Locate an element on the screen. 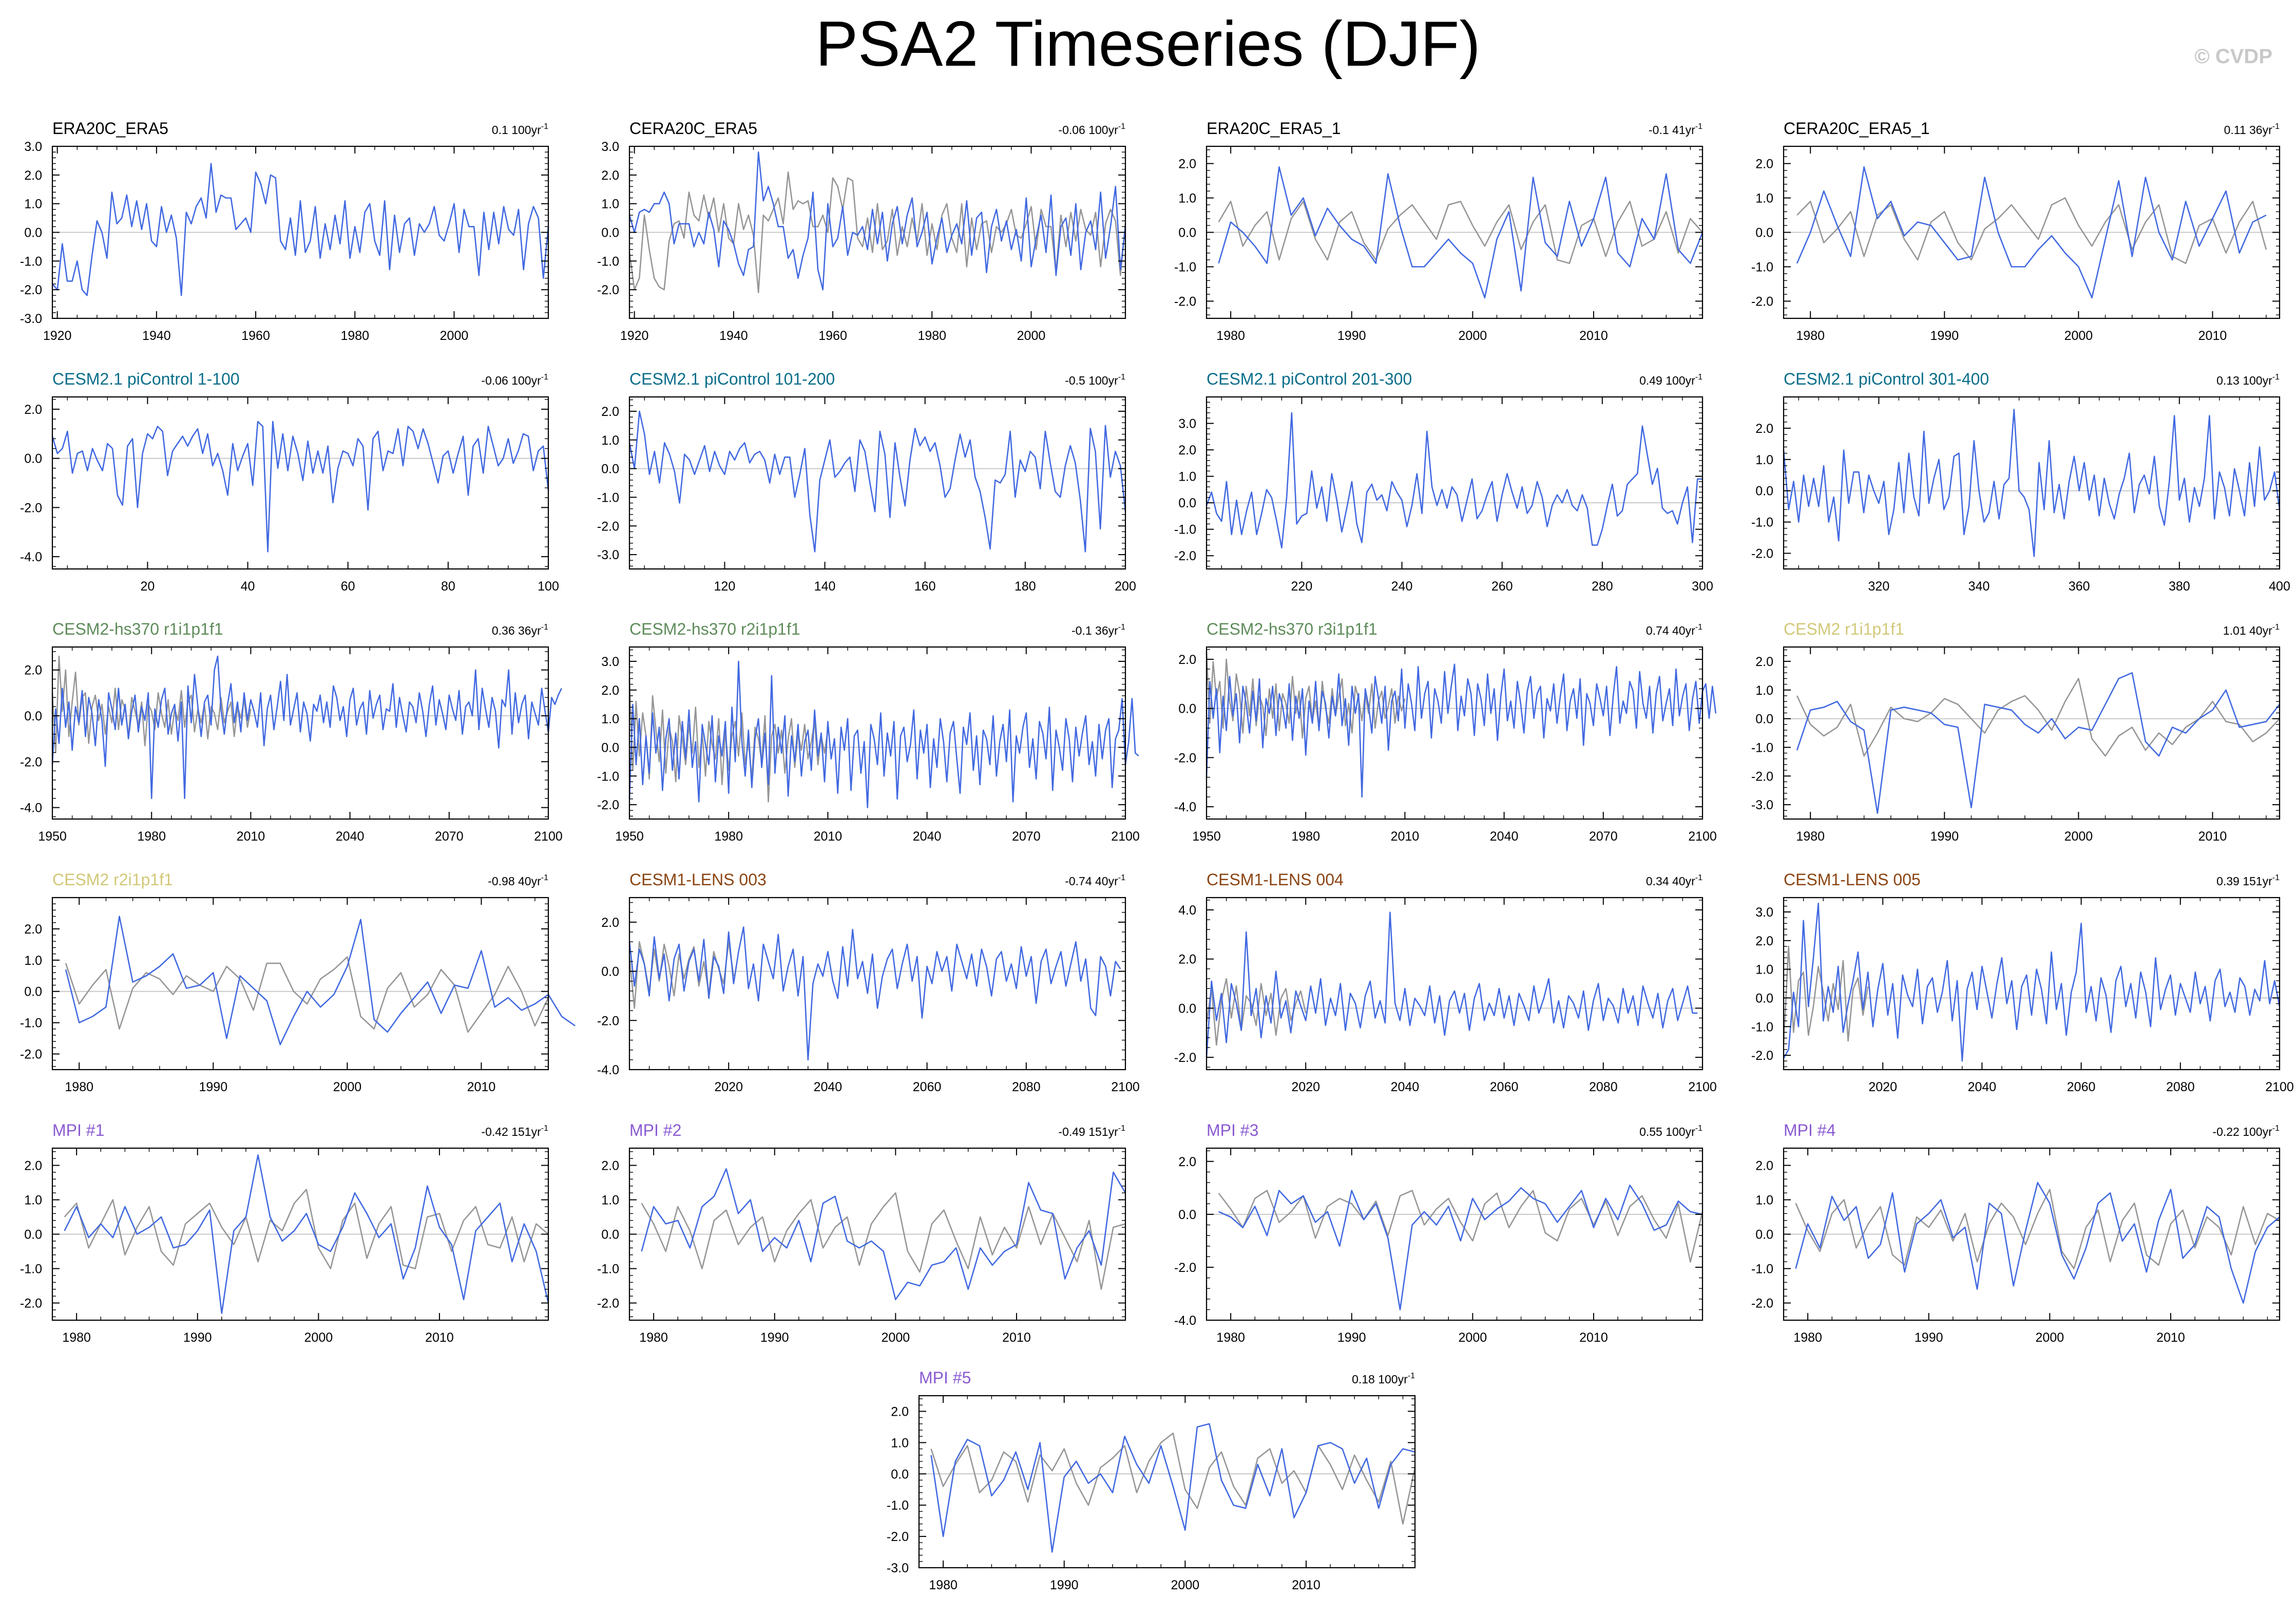  panel-title: CESM2.1 piControl 201-300 is located at coordinates (1309, 379).